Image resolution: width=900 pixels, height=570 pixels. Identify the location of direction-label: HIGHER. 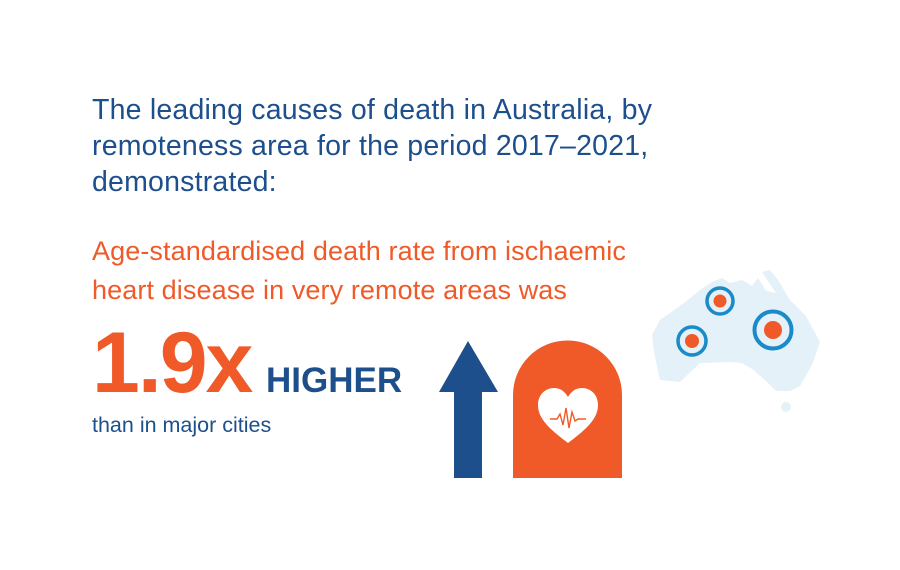
(334, 380).